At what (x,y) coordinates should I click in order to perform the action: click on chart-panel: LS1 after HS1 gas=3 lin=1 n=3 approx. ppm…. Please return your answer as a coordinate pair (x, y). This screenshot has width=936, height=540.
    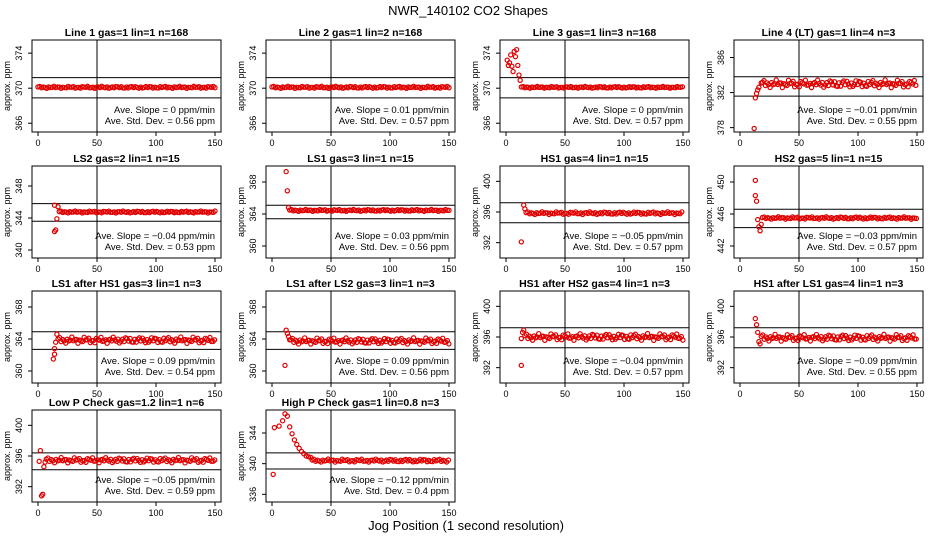
    Looking at the image, I should click on (112, 338).